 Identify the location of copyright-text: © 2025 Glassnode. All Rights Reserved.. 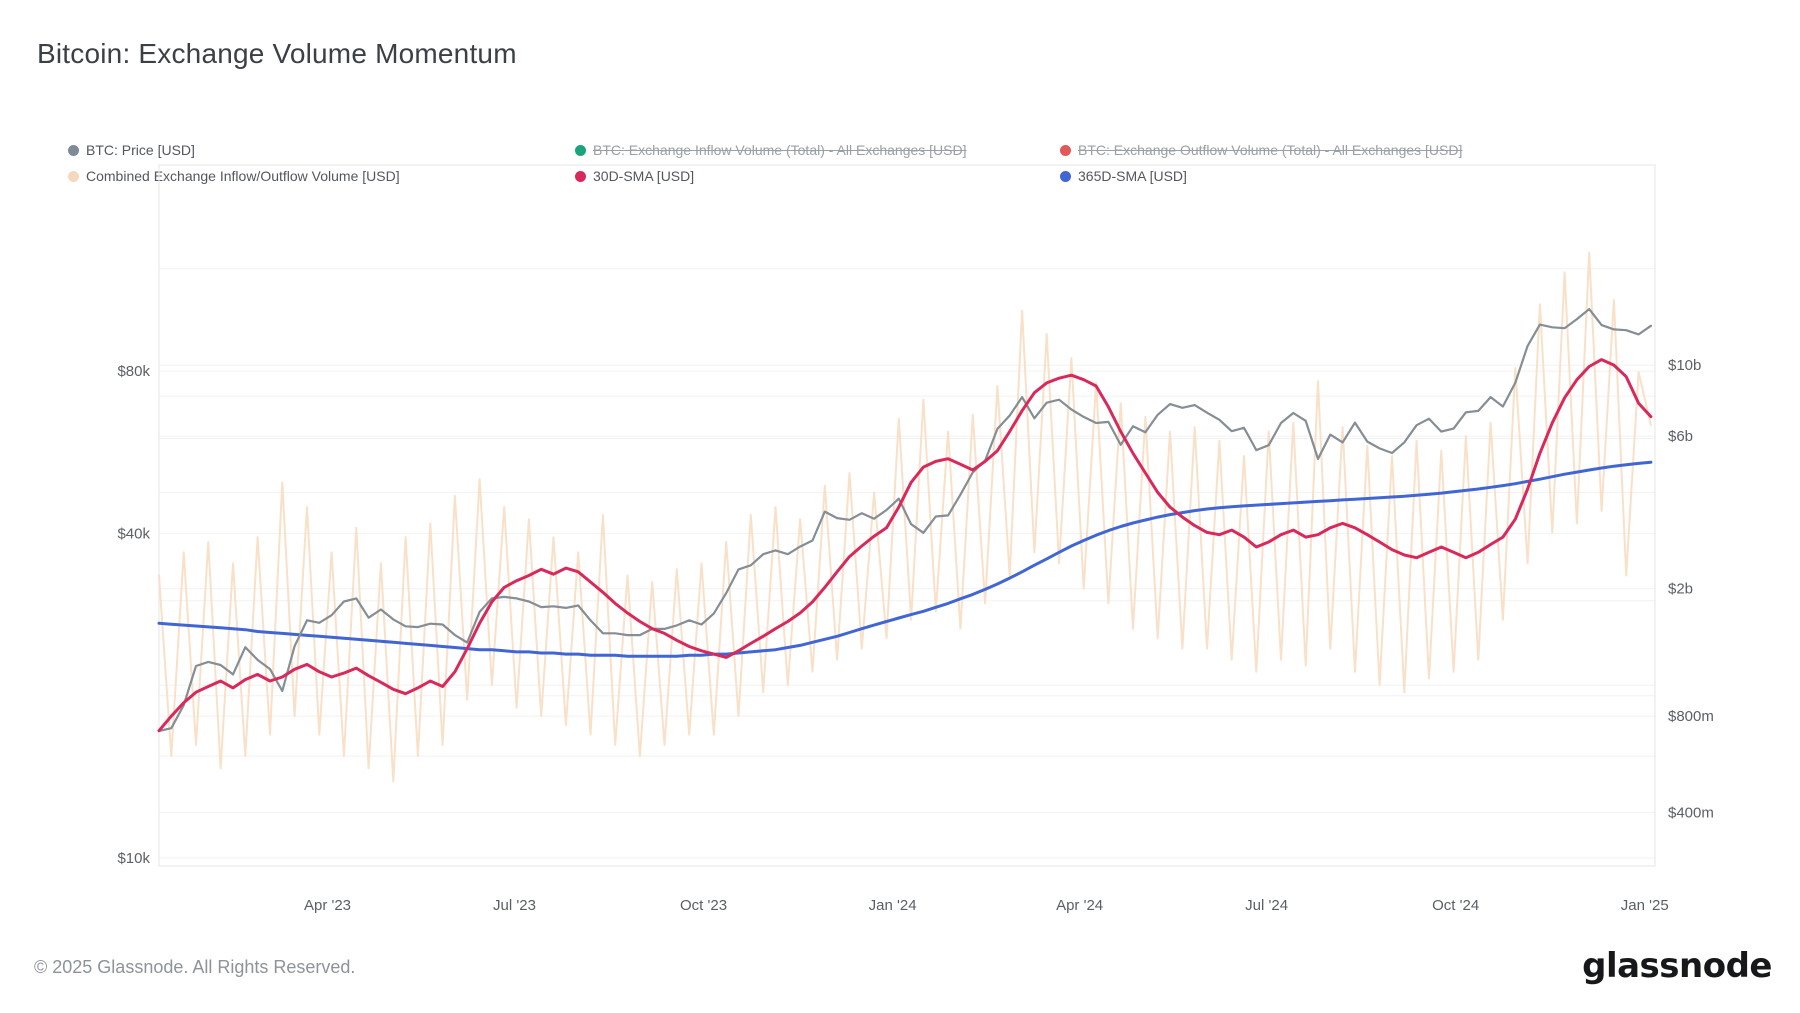
(195, 967).